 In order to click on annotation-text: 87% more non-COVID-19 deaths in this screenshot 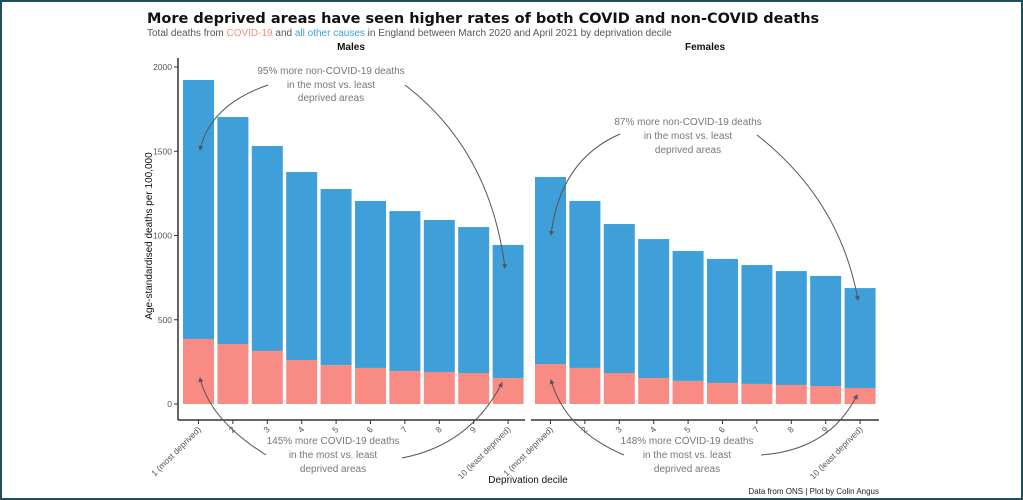, I will do `click(687, 122)`.